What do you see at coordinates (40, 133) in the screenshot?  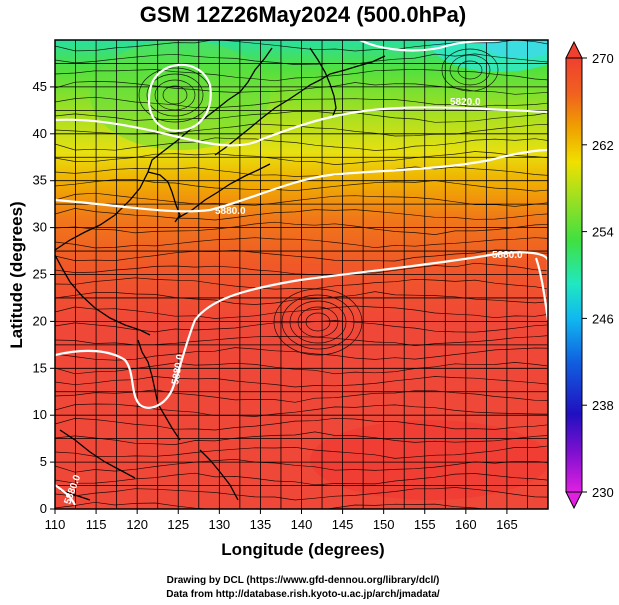 I see `y-tick-label: 40` at bounding box center [40, 133].